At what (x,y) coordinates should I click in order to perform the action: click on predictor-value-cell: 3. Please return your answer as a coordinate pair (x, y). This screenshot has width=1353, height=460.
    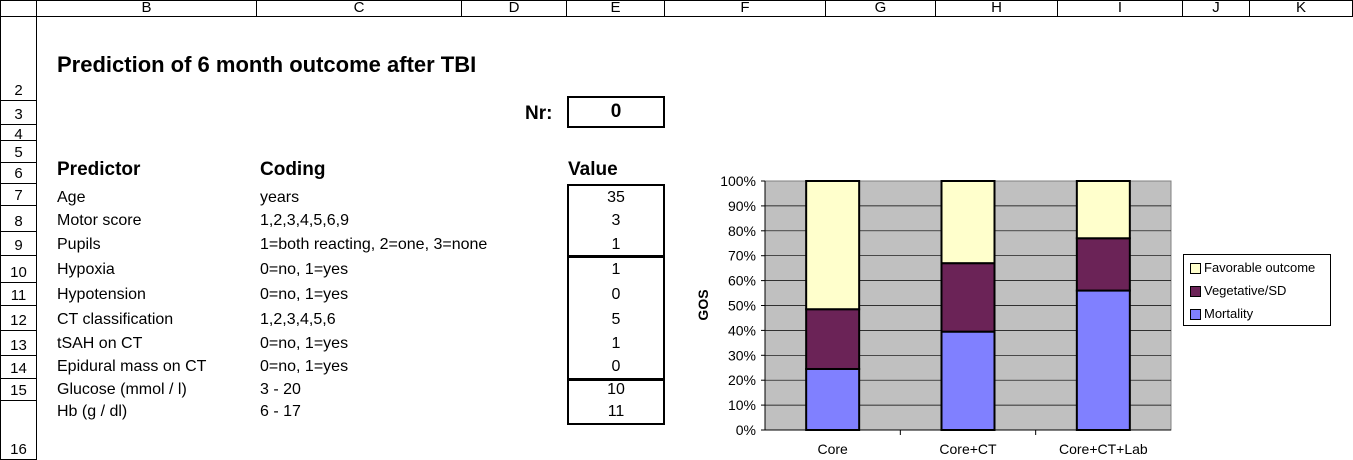
    Looking at the image, I should click on (616, 220).